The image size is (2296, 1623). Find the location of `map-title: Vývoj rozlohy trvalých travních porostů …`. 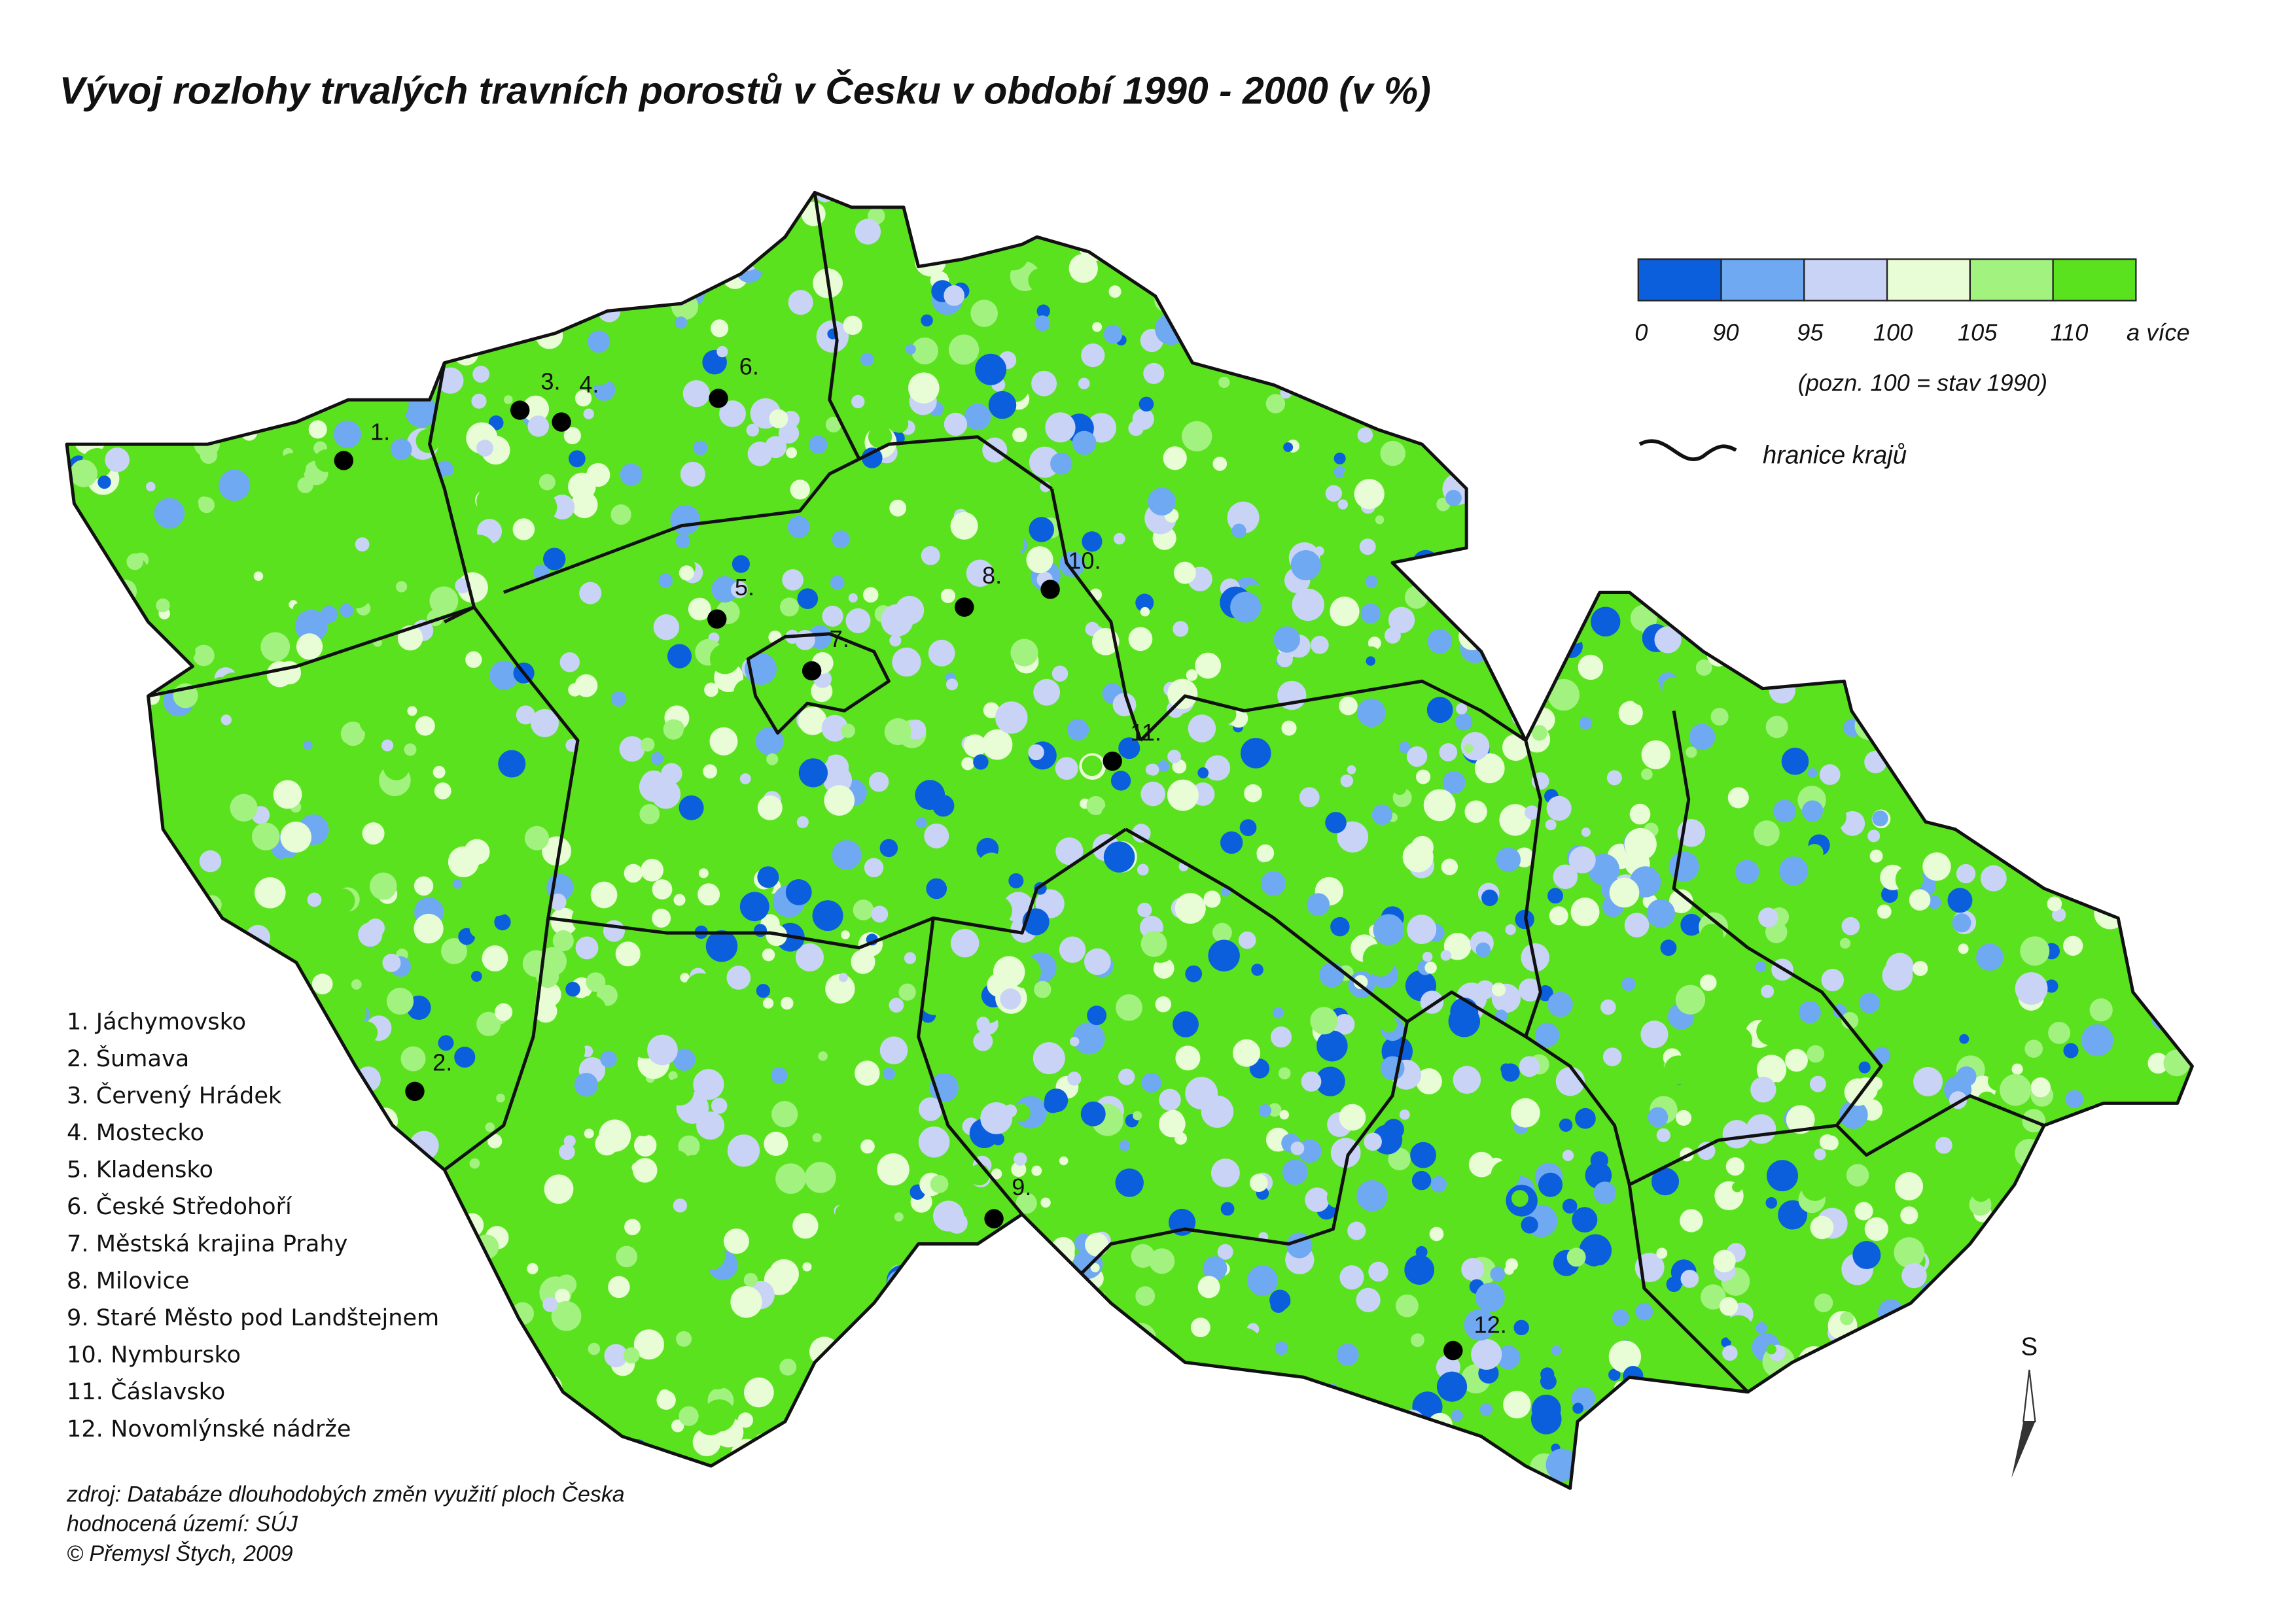

map-title: Vývoj rozlohy trvalých travních porostů … is located at coordinates (745, 90).